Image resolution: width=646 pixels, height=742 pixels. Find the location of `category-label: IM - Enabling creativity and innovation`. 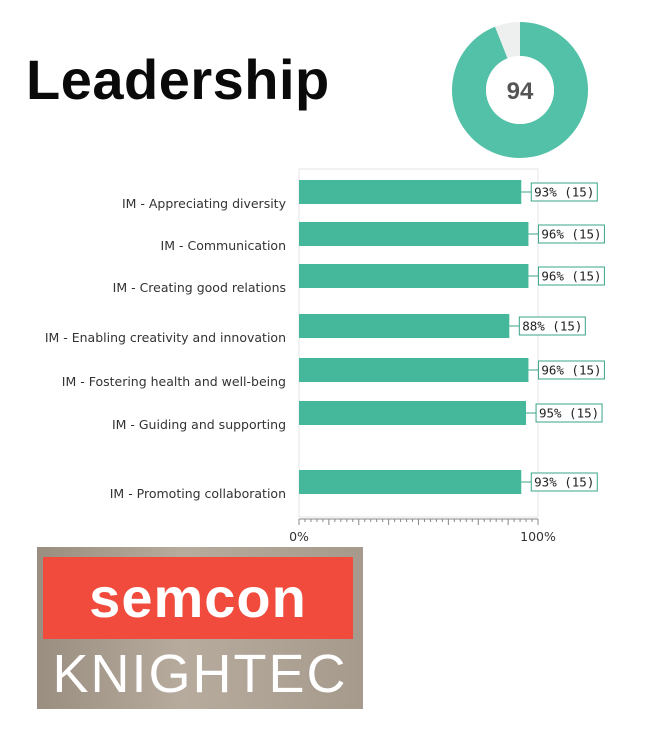

category-label: IM - Enabling creativity and innovation is located at coordinates (165, 337).